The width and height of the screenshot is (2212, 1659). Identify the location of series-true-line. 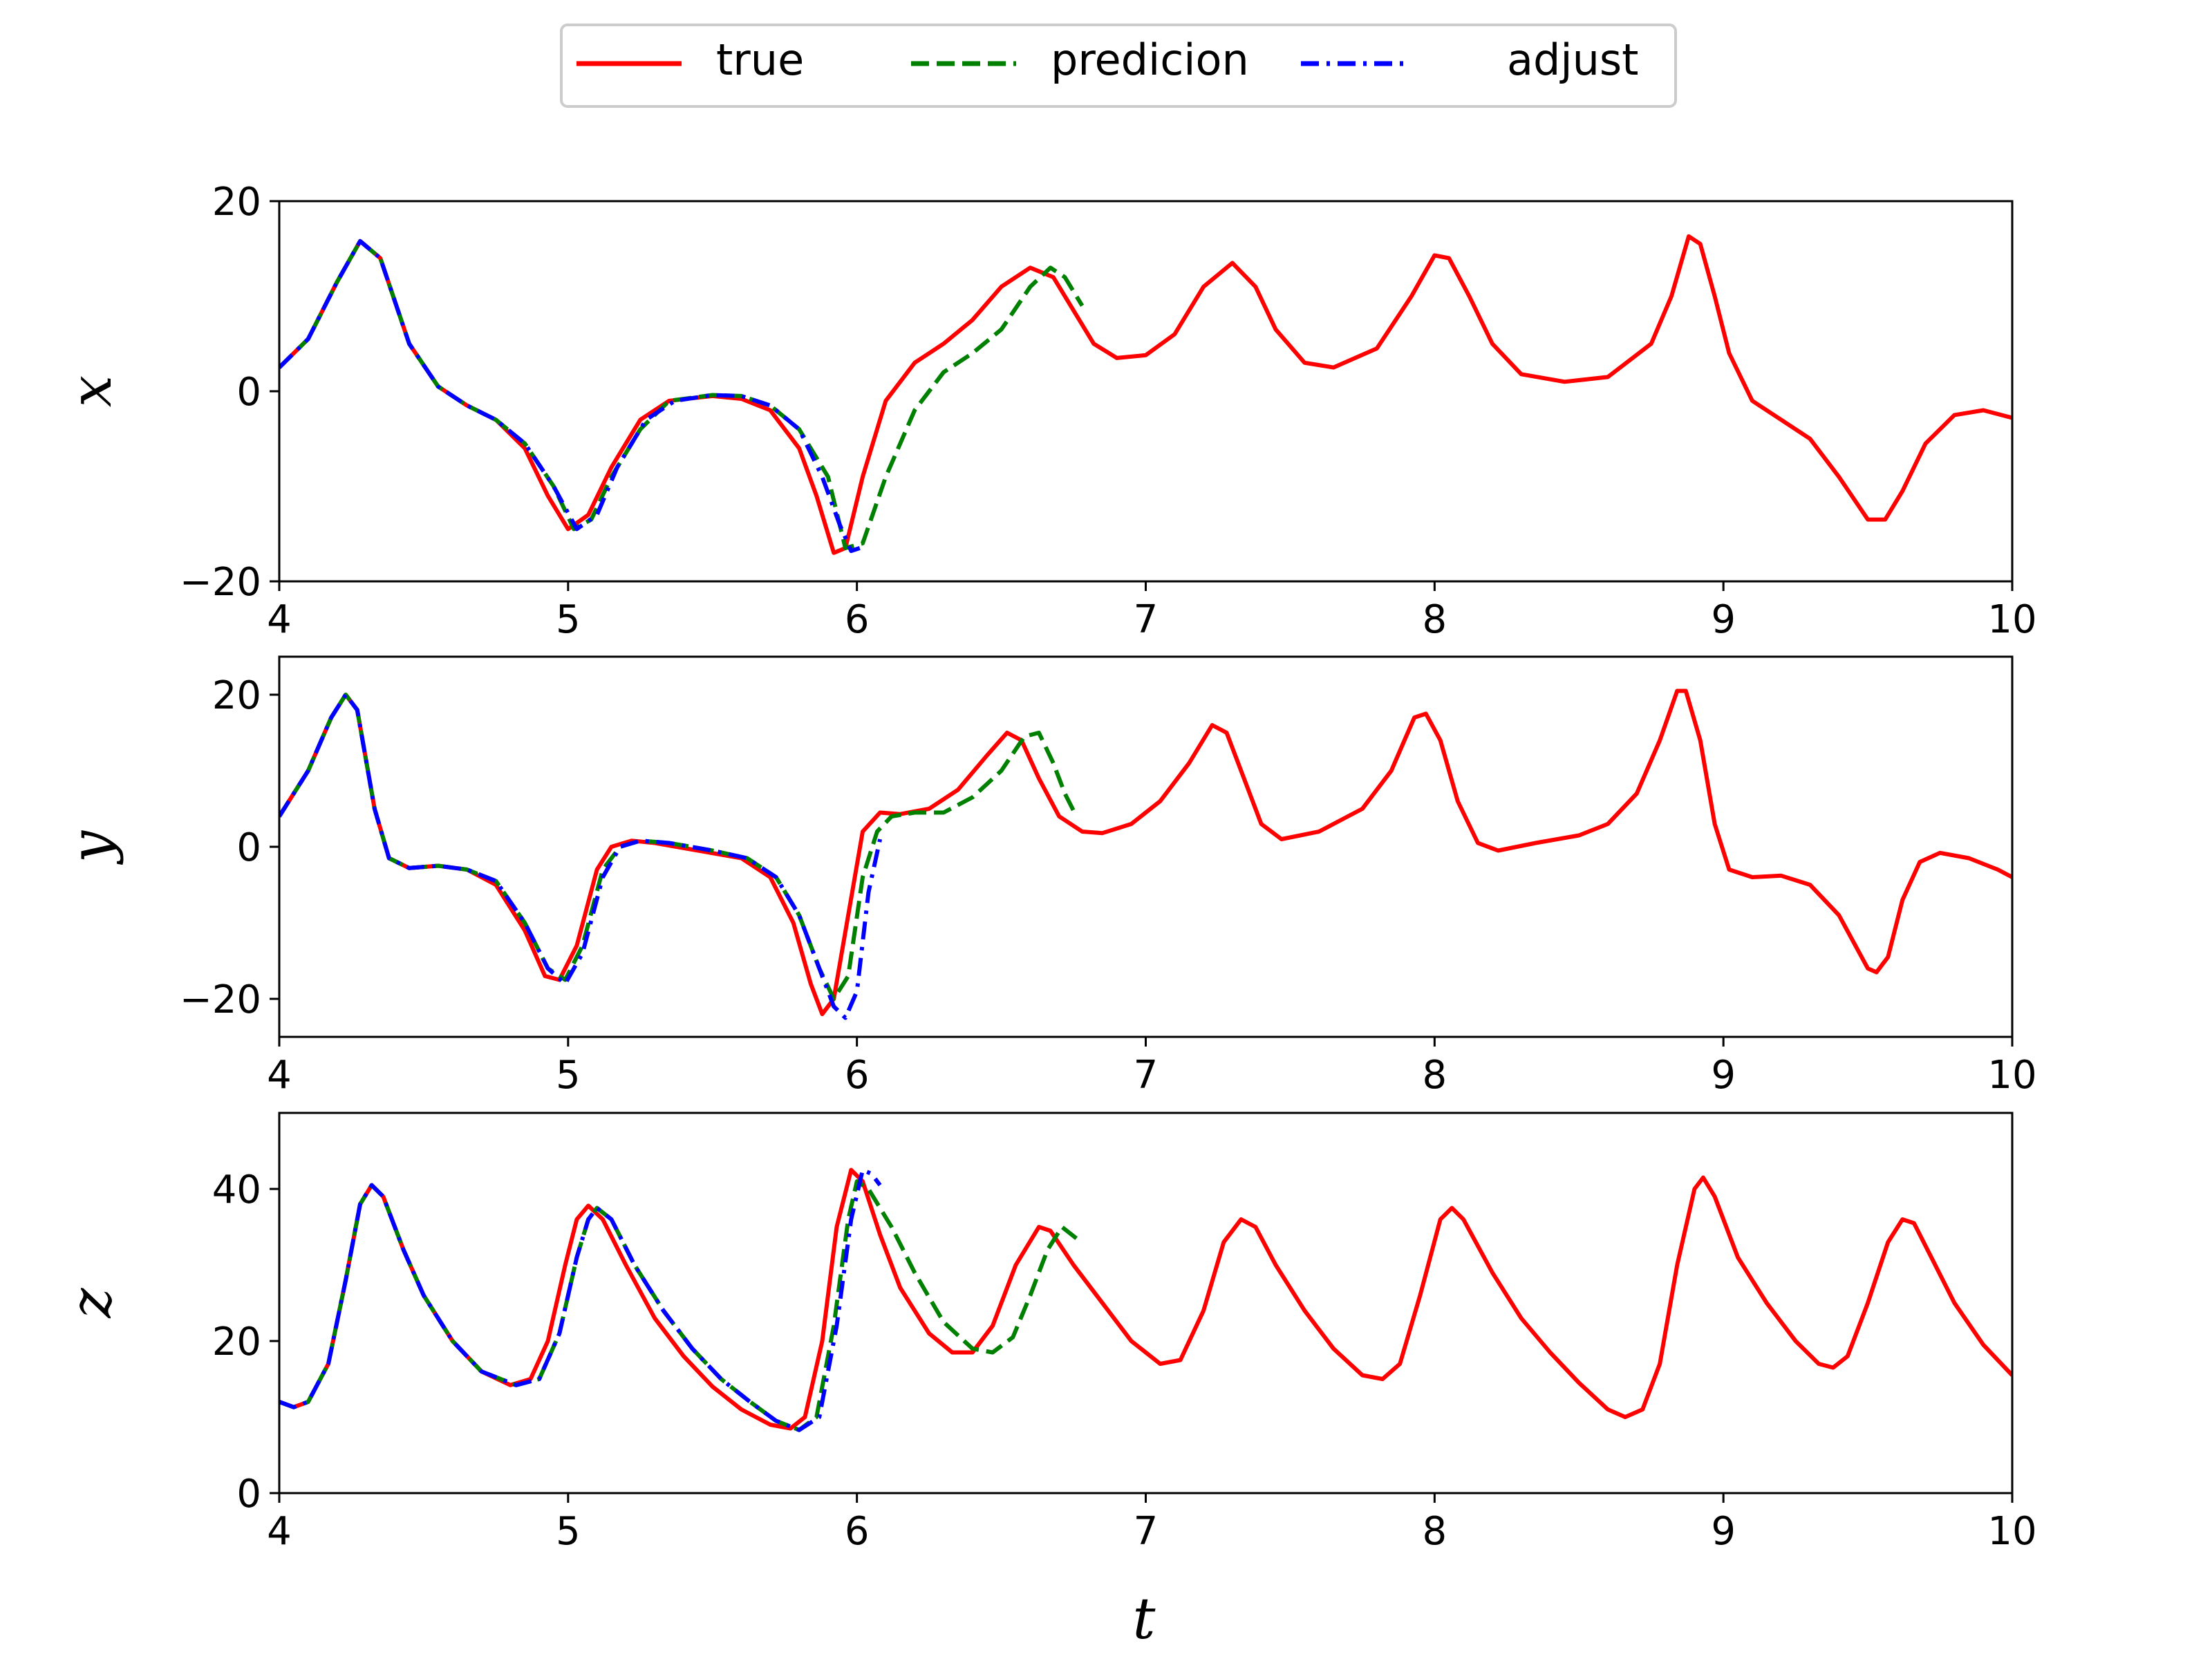
(1145, 1299).